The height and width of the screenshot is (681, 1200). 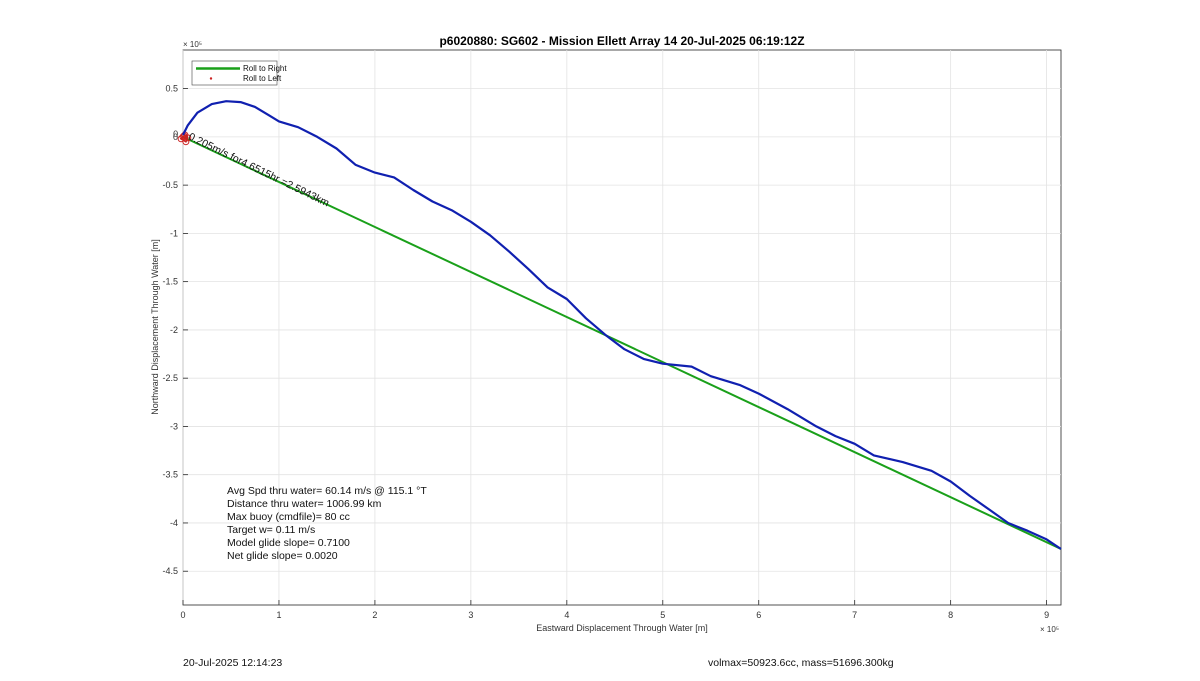 I want to click on x-tick-label: 5, so click(x=662, y=615).